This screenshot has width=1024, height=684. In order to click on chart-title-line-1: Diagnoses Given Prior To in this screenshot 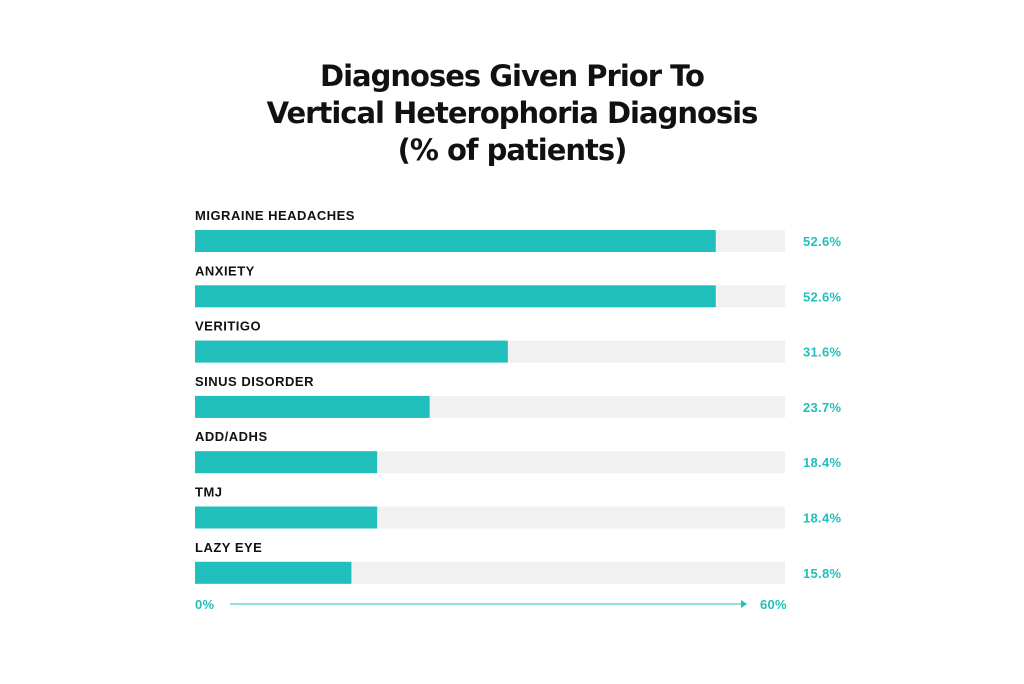, I will do `click(512, 76)`.